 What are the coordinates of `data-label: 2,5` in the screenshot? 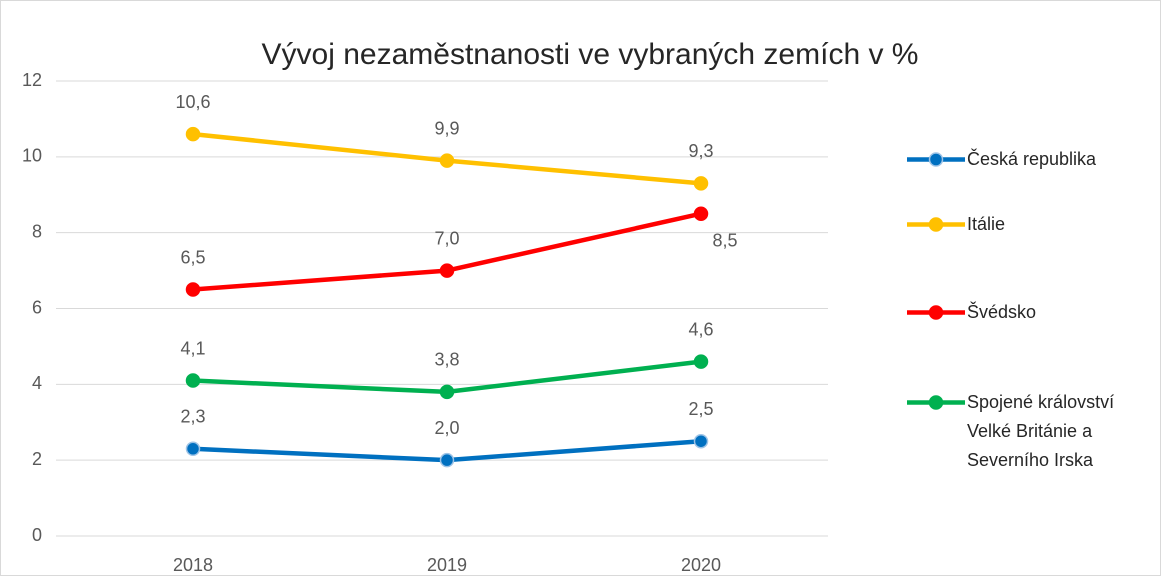 It's located at (700, 409).